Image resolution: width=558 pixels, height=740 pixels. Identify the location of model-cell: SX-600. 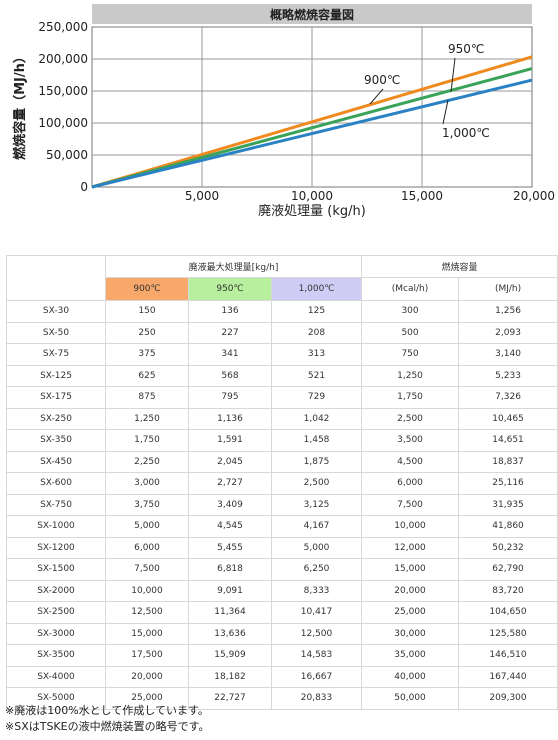
(56, 483).